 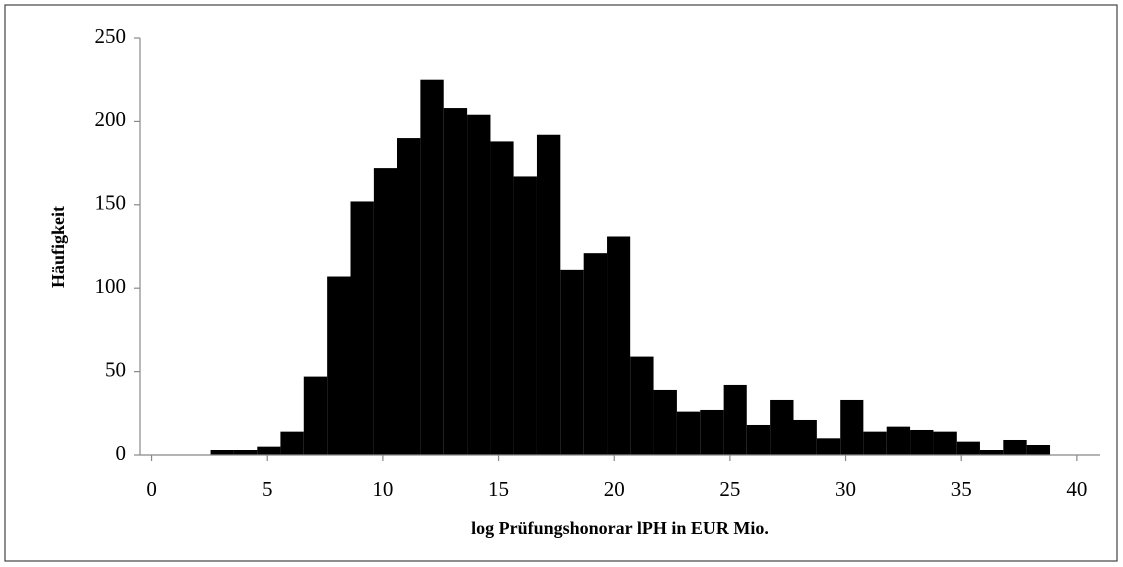 What do you see at coordinates (729, 489) in the screenshot?
I see `x-tick-label: 25` at bounding box center [729, 489].